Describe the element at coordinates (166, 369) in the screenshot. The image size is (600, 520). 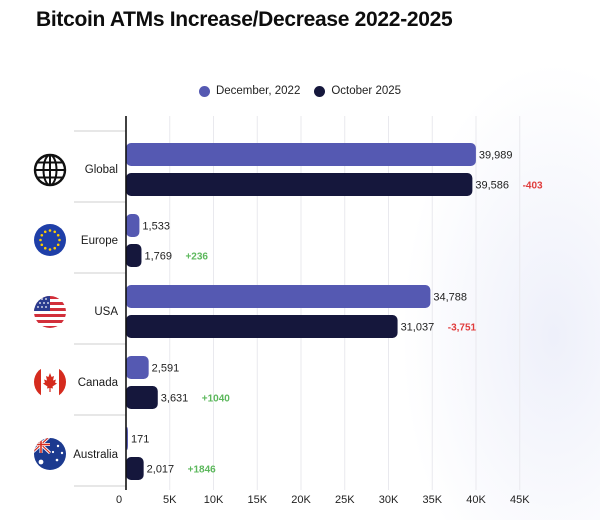
I see `value-label-canada-2022: 2,591` at that location.